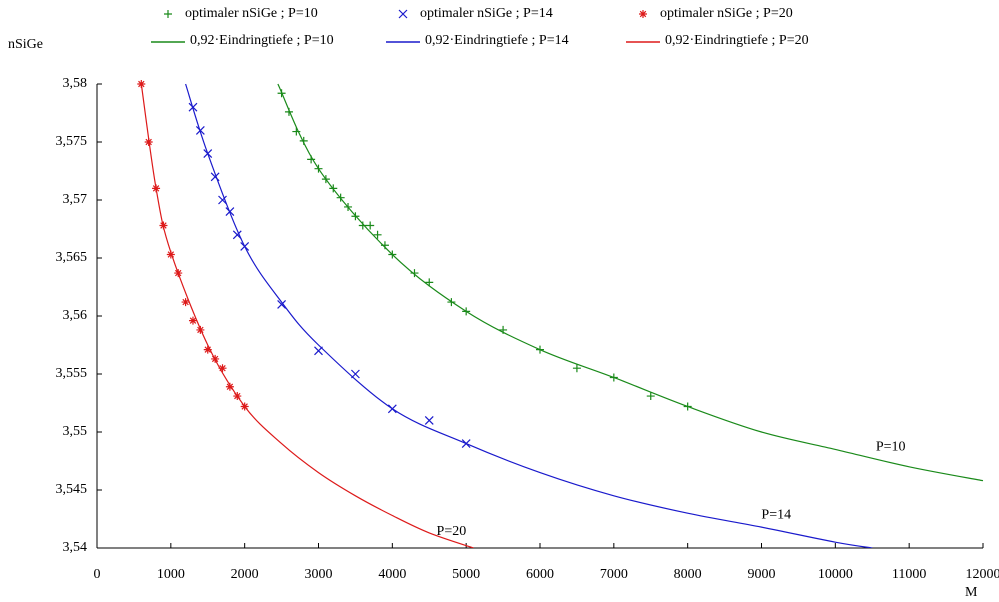  I want to click on x-tick-label: 10000, so click(835, 574).